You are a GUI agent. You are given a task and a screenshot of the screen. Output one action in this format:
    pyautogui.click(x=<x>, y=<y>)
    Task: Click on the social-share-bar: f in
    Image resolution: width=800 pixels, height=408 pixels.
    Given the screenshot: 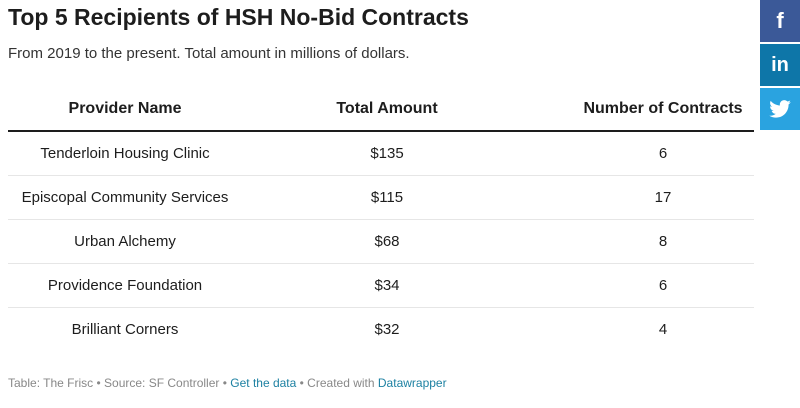 What is the action you would take?
    pyautogui.click(x=780, y=66)
    